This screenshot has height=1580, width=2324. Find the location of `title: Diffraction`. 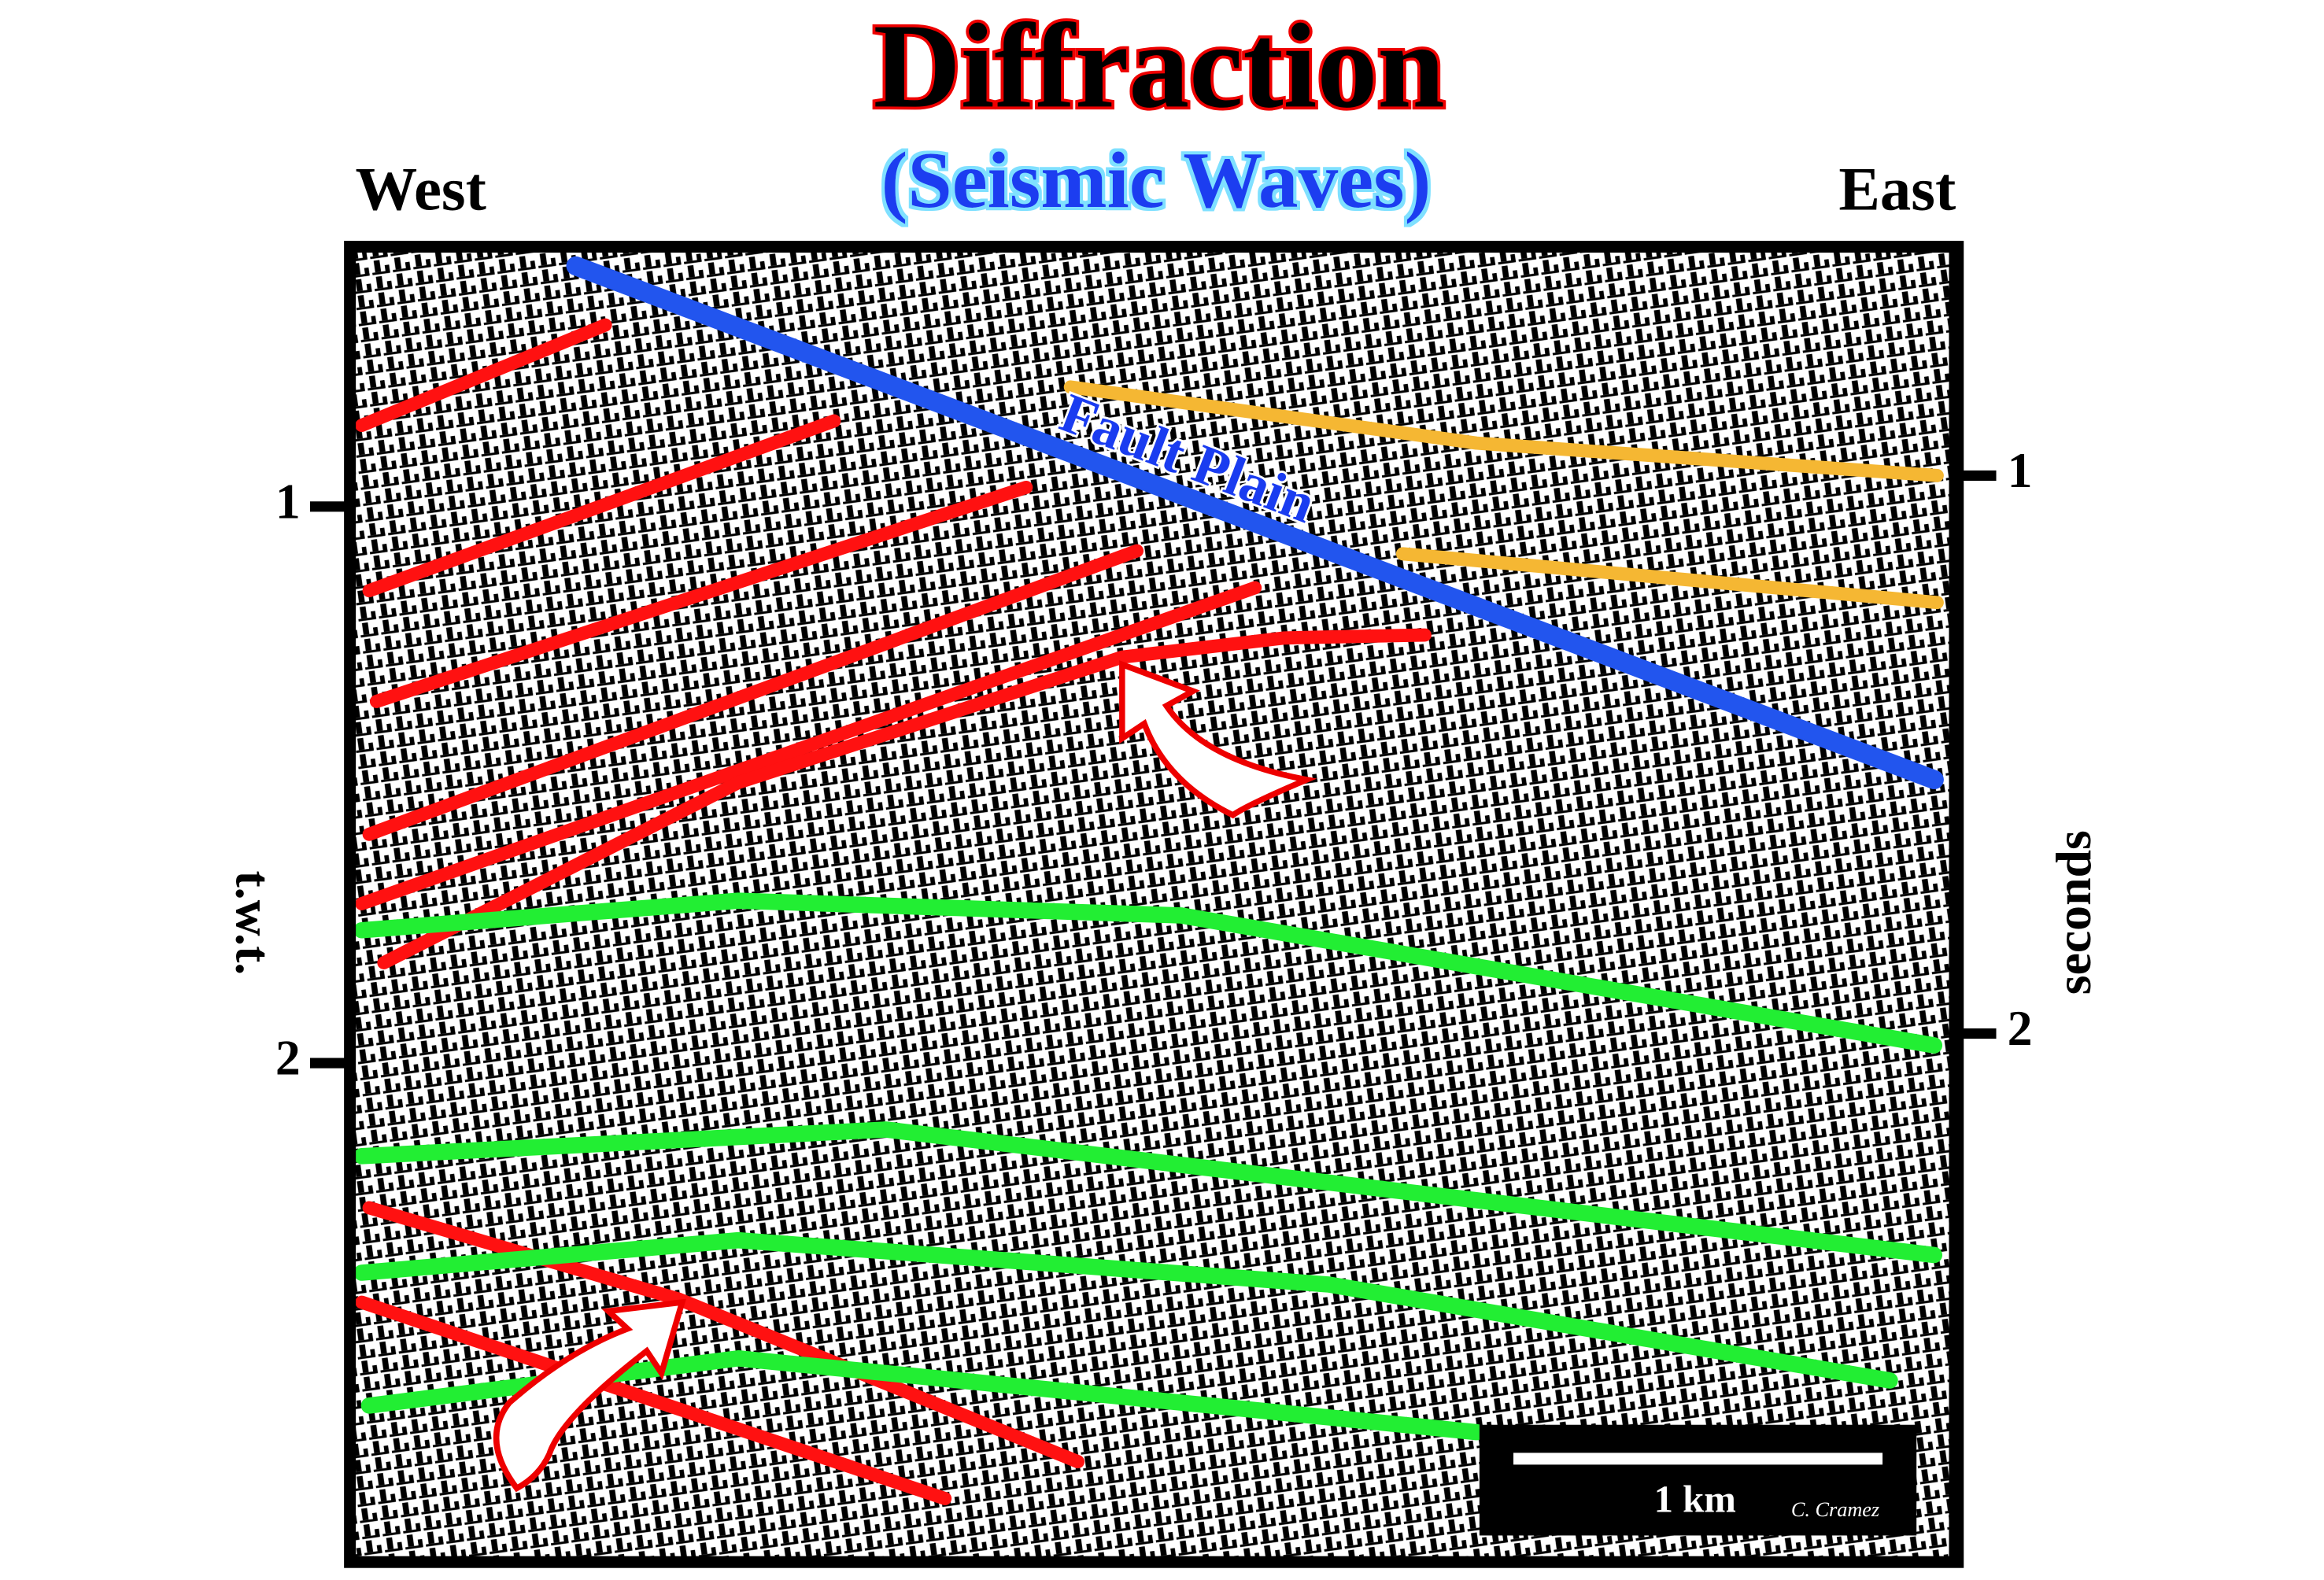

title: Diffraction is located at coordinates (1159, 66).